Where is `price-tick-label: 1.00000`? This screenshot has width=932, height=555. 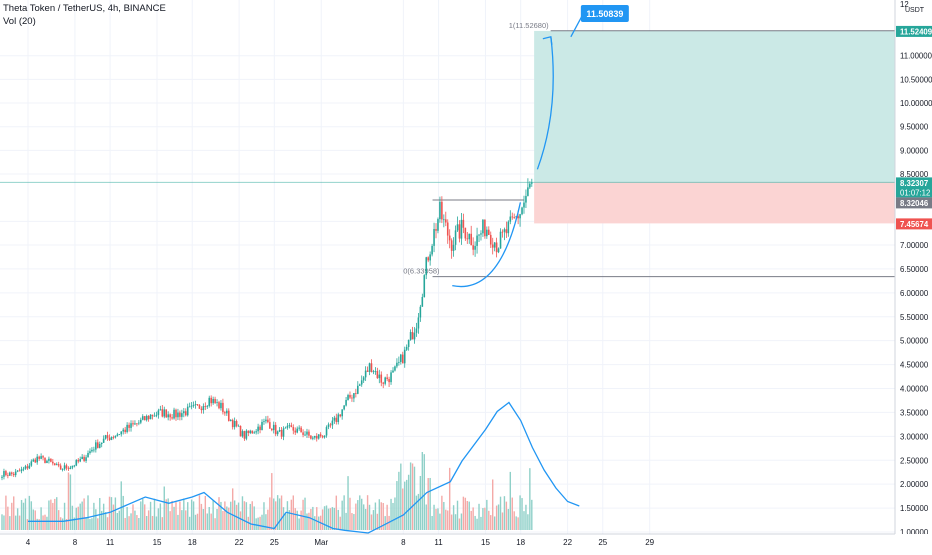 price-tick-label: 1.00000 is located at coordinates (914, 532).